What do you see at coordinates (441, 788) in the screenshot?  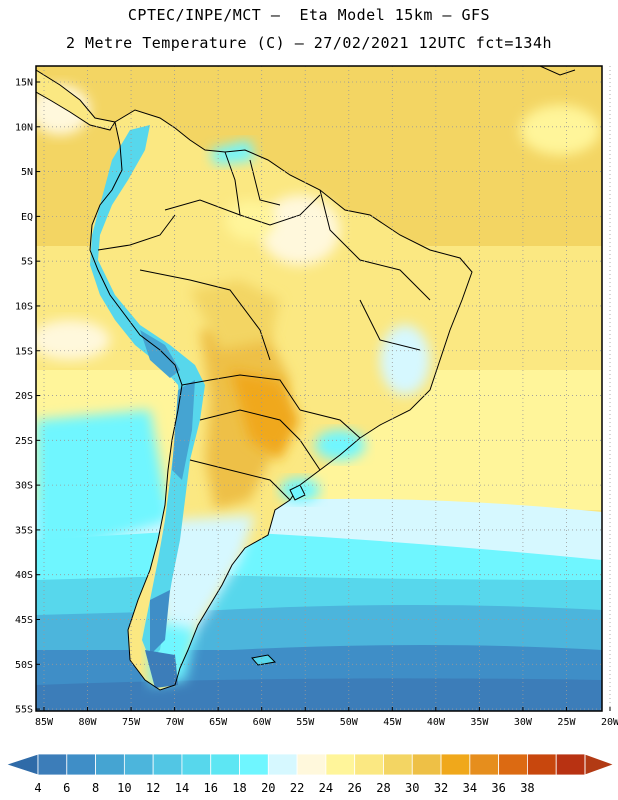 I see `colorbar-tick-label: 32` at bounding box center [441, 788].